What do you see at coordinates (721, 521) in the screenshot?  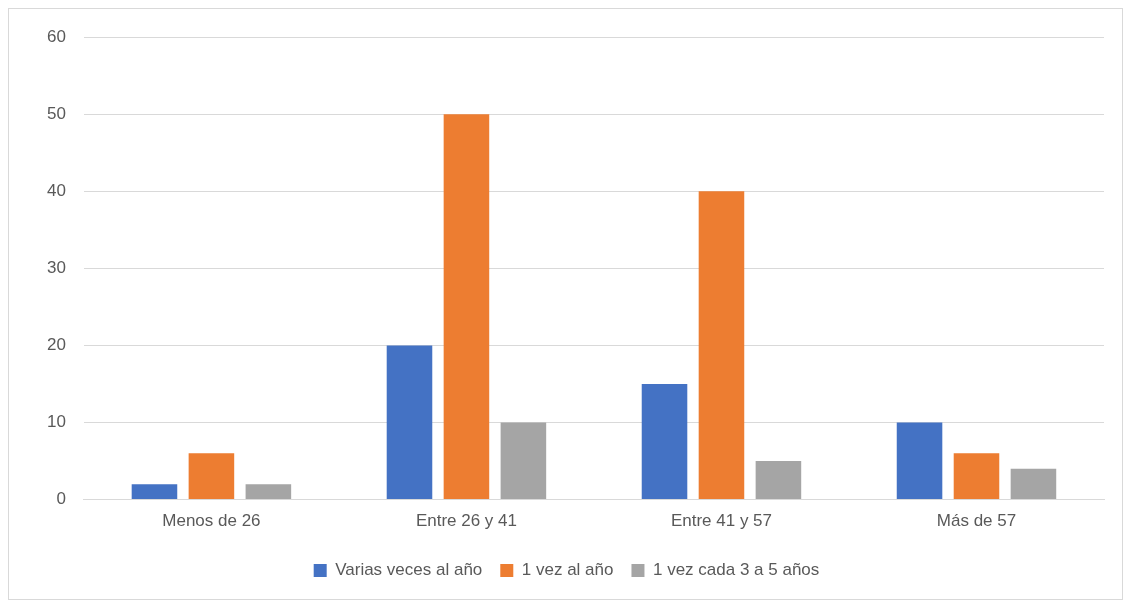 I see `x-tick-label: Entre 41 y 57` at bounding box center [721, 521].